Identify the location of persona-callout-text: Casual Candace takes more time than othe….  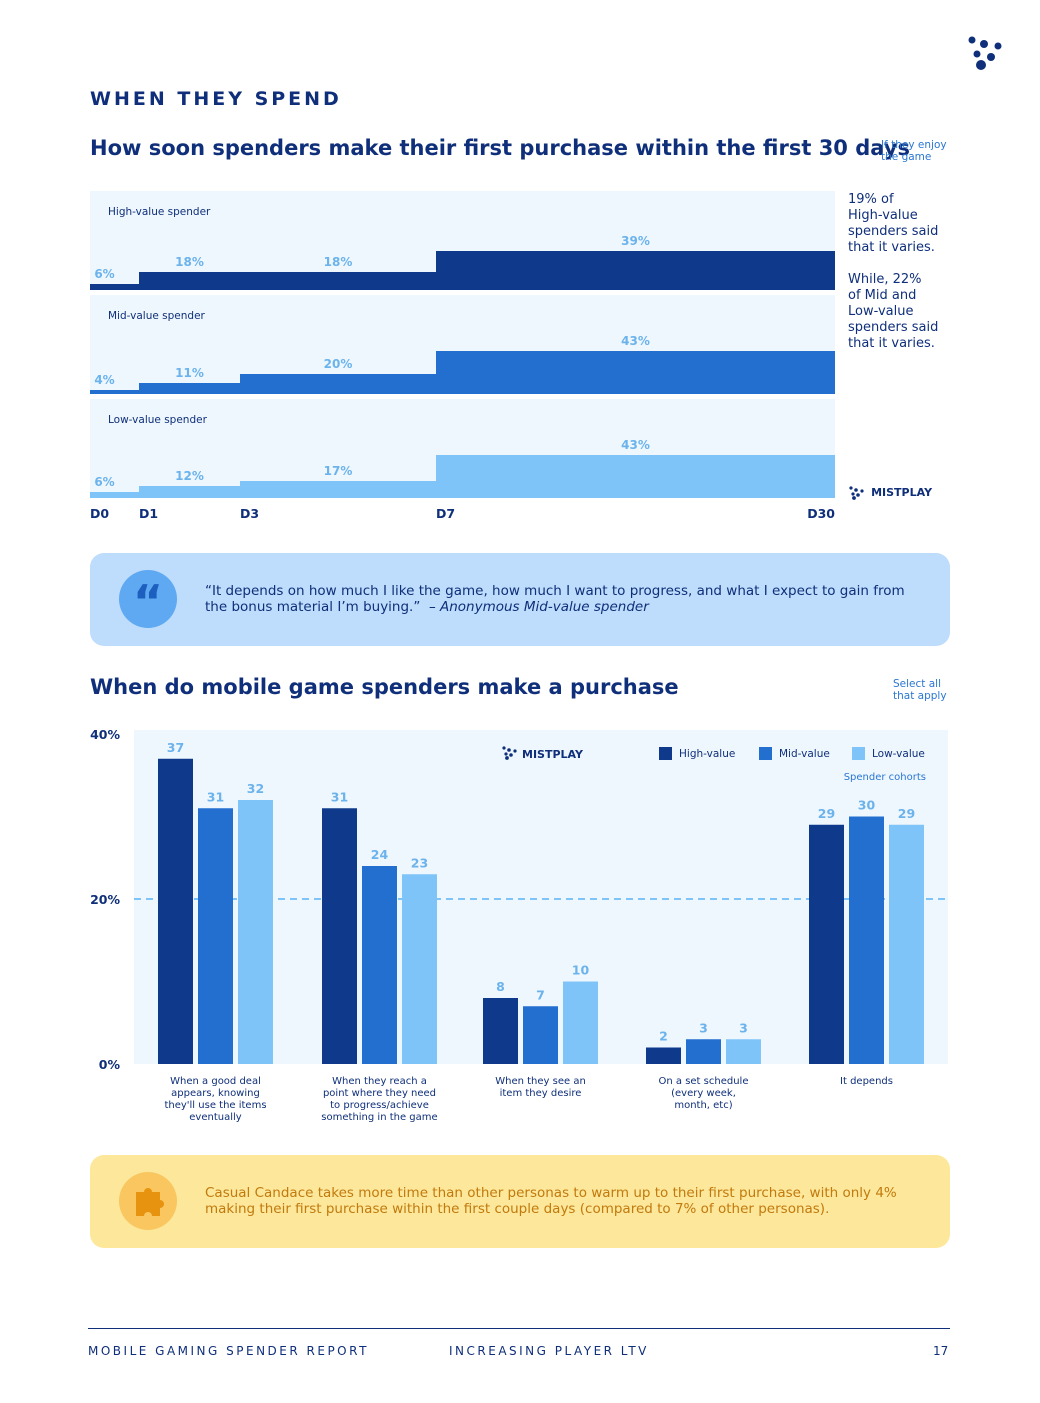
(551, 1201).